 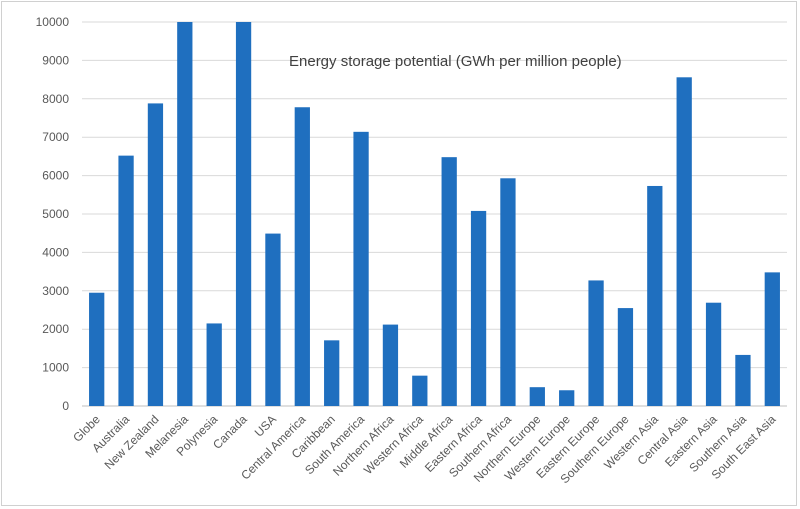 What do you see at coordinates (55, 291) in the screenshot?
I see `y-tick-label: 3000` at bounding box center [55, 291].